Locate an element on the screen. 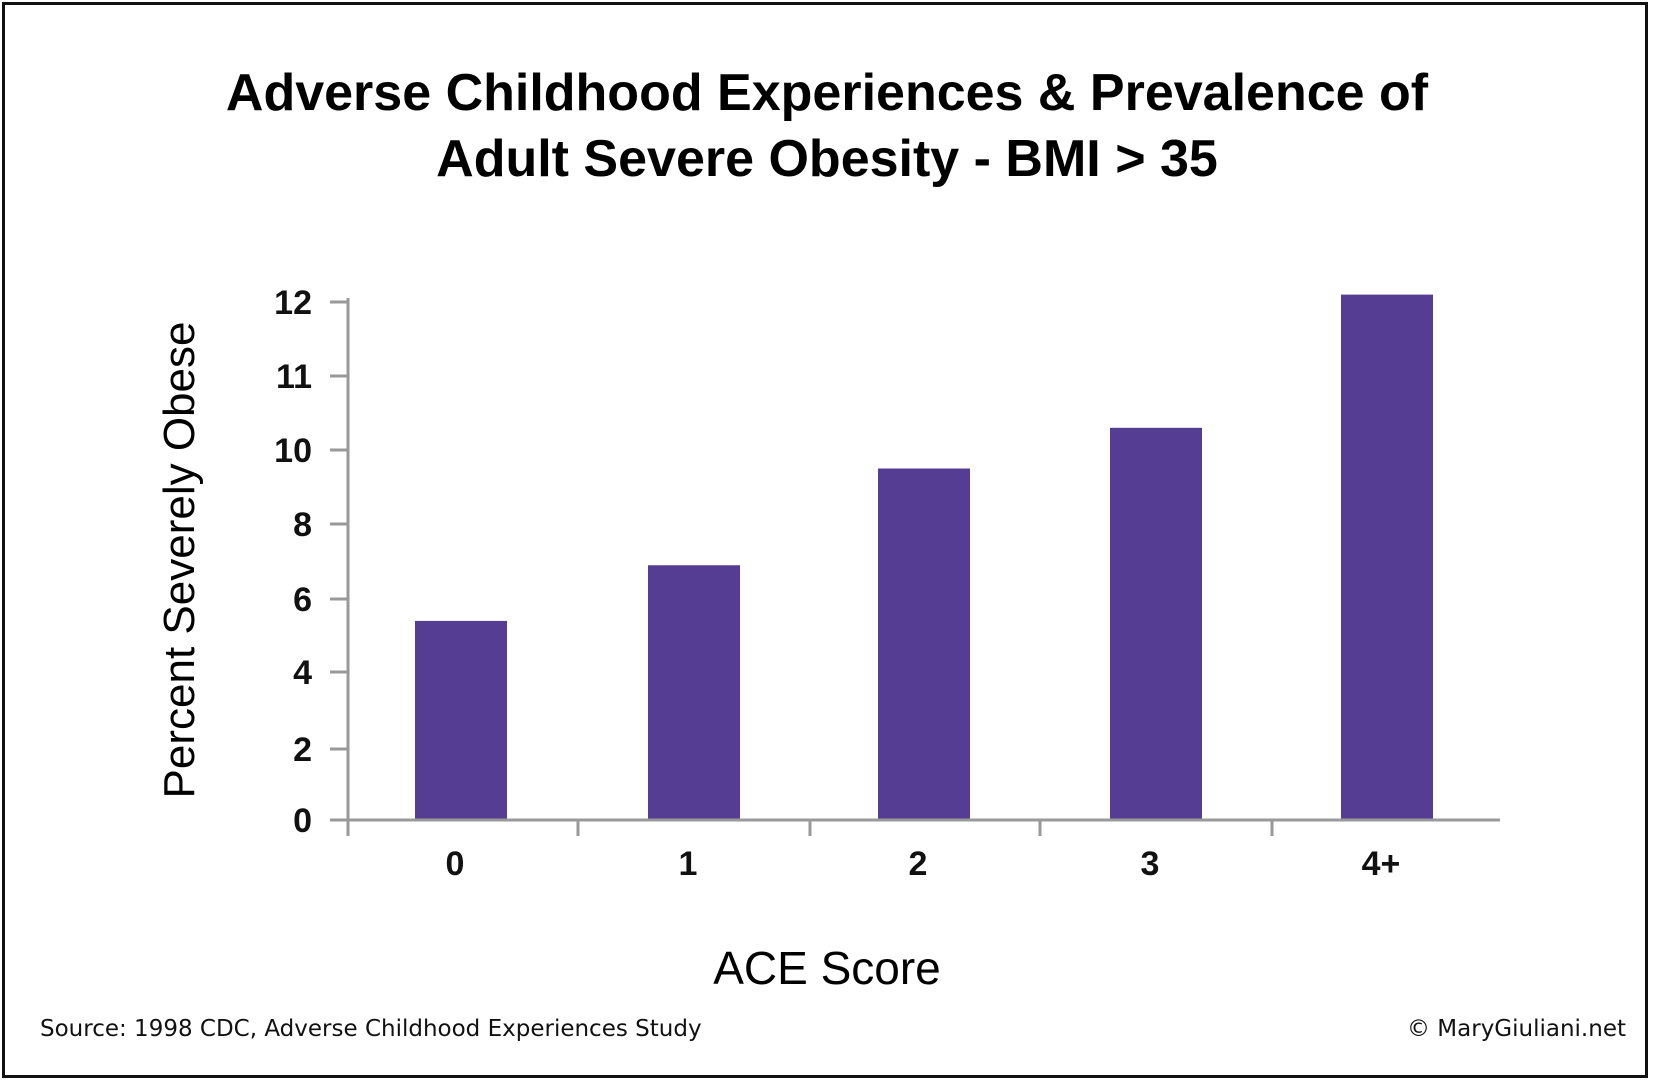 The width and height of the screenshot is (1654, 1083). x-tick-label: 0 is located at coordinates (455, 864).